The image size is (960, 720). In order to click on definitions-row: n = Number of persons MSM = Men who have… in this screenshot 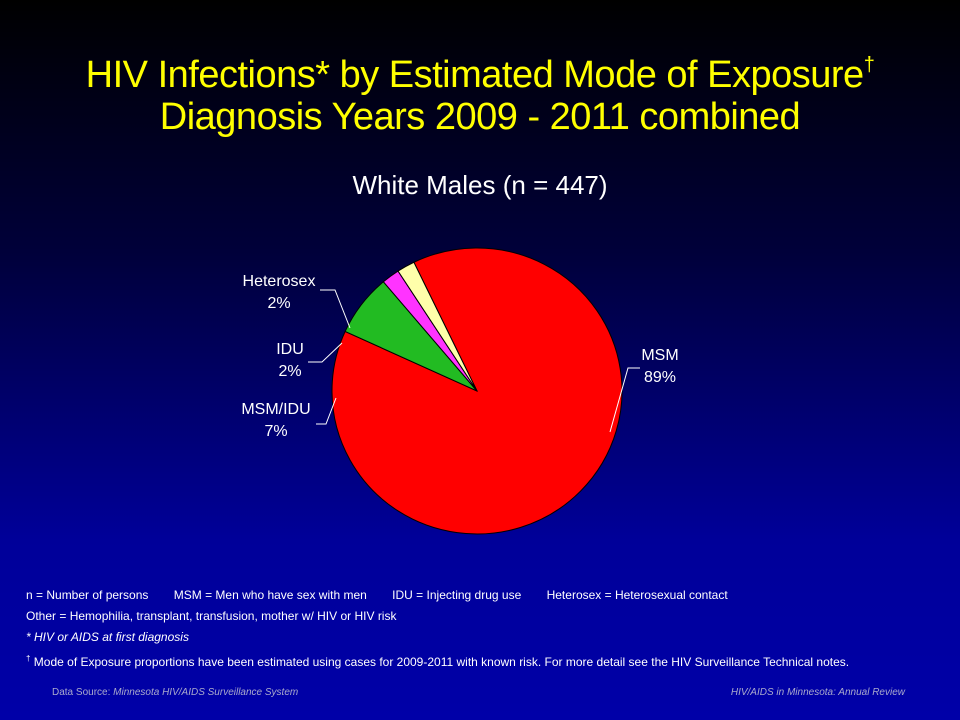, I will do `click(486, 595)`.